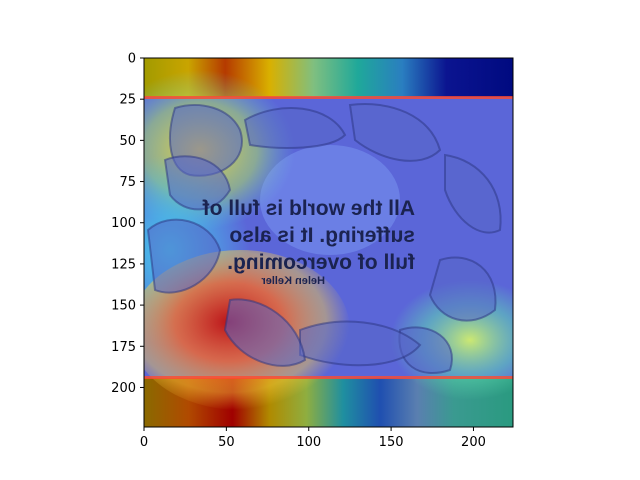  I want to click on x-axis: 0 50 100 150 200, so click(313, 438).